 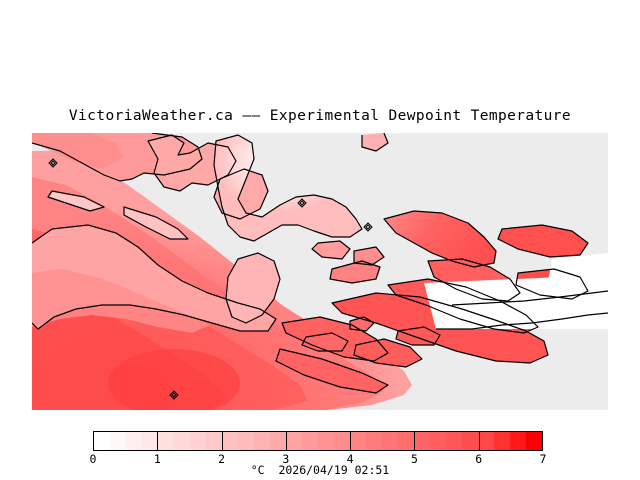 What do you see at coordinates (78, 151) in the screenshot?
I see `land-vi-nw-shade` at bounding box center [78, 151].